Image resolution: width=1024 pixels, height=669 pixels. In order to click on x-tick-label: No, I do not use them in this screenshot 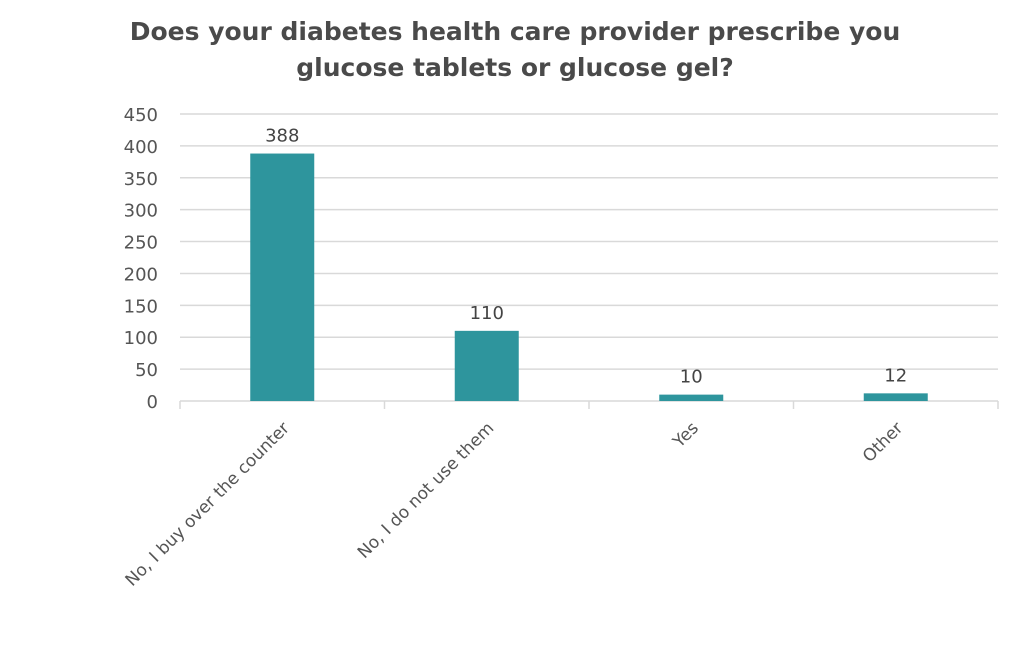, I will do `click(426, 490)`.